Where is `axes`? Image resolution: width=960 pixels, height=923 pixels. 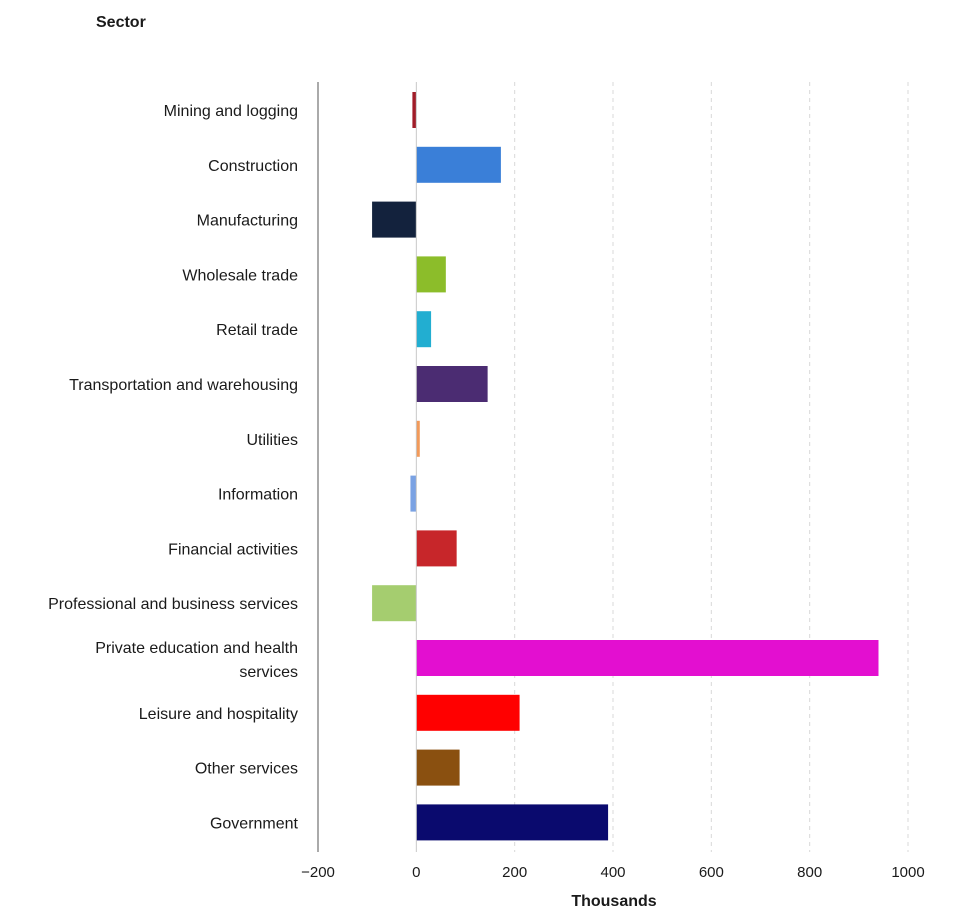
axes is located at coordinates (367, 467).